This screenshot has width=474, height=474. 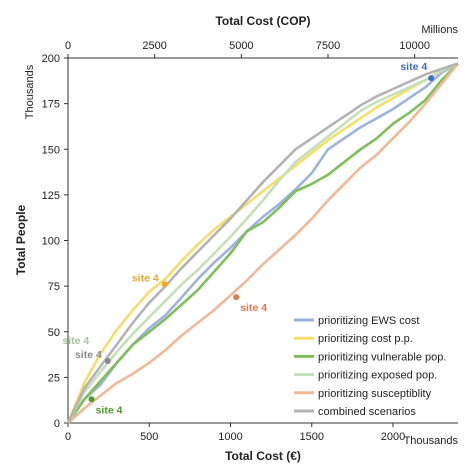 I want to click on x2-tick-label: 0, so click(x=68, y=46).